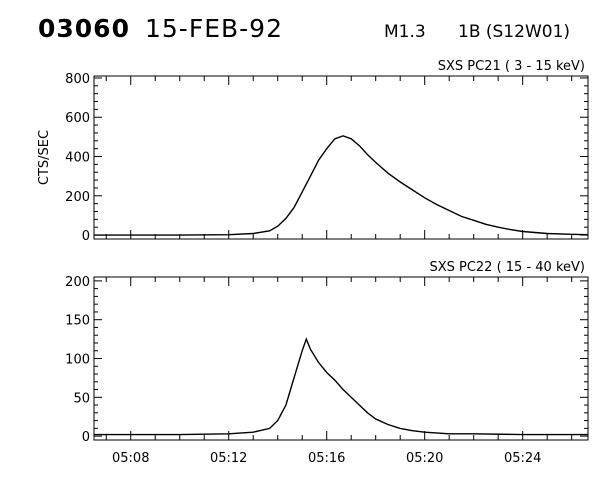  I want to click on panel-1-title: SXS PC21 ( 3 - 15 keV), so click(511, 66).